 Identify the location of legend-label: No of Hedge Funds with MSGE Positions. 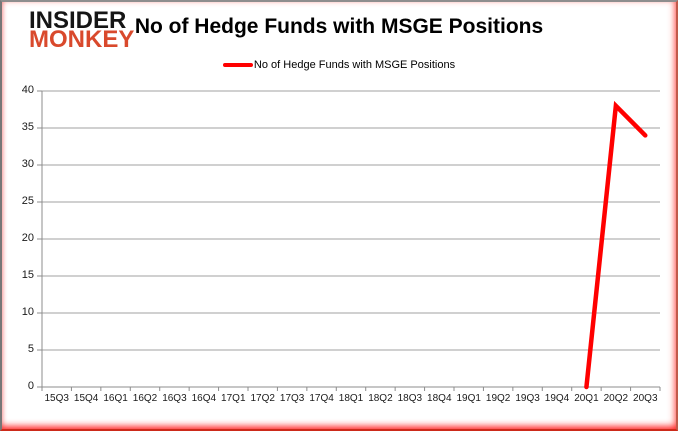
(354, 65).